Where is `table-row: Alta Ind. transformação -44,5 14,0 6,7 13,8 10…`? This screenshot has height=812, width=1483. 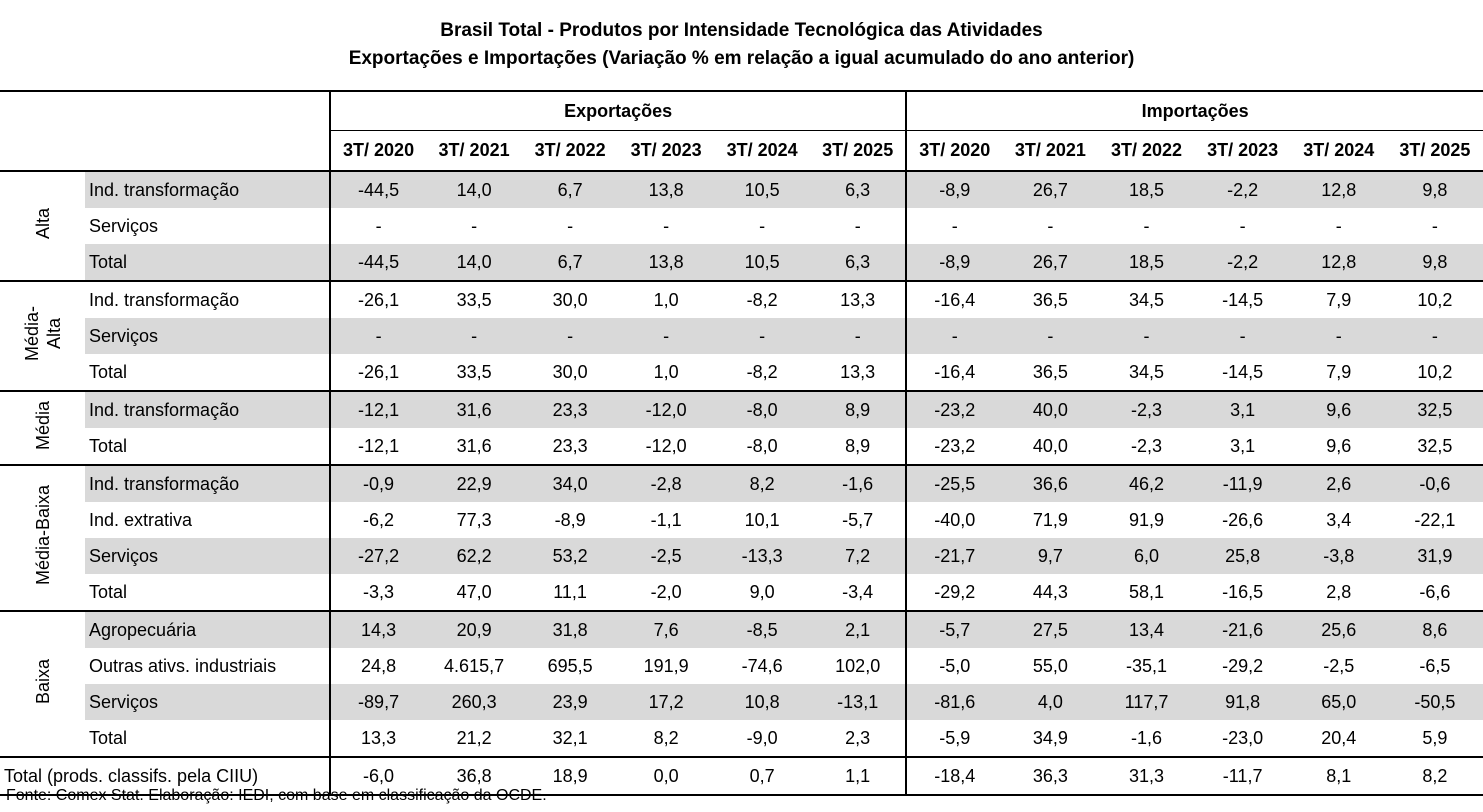 table-row: Alta Ind. transformação -44,5 14,0 6,7 13,8 10… is located at coordinates (741, 225).